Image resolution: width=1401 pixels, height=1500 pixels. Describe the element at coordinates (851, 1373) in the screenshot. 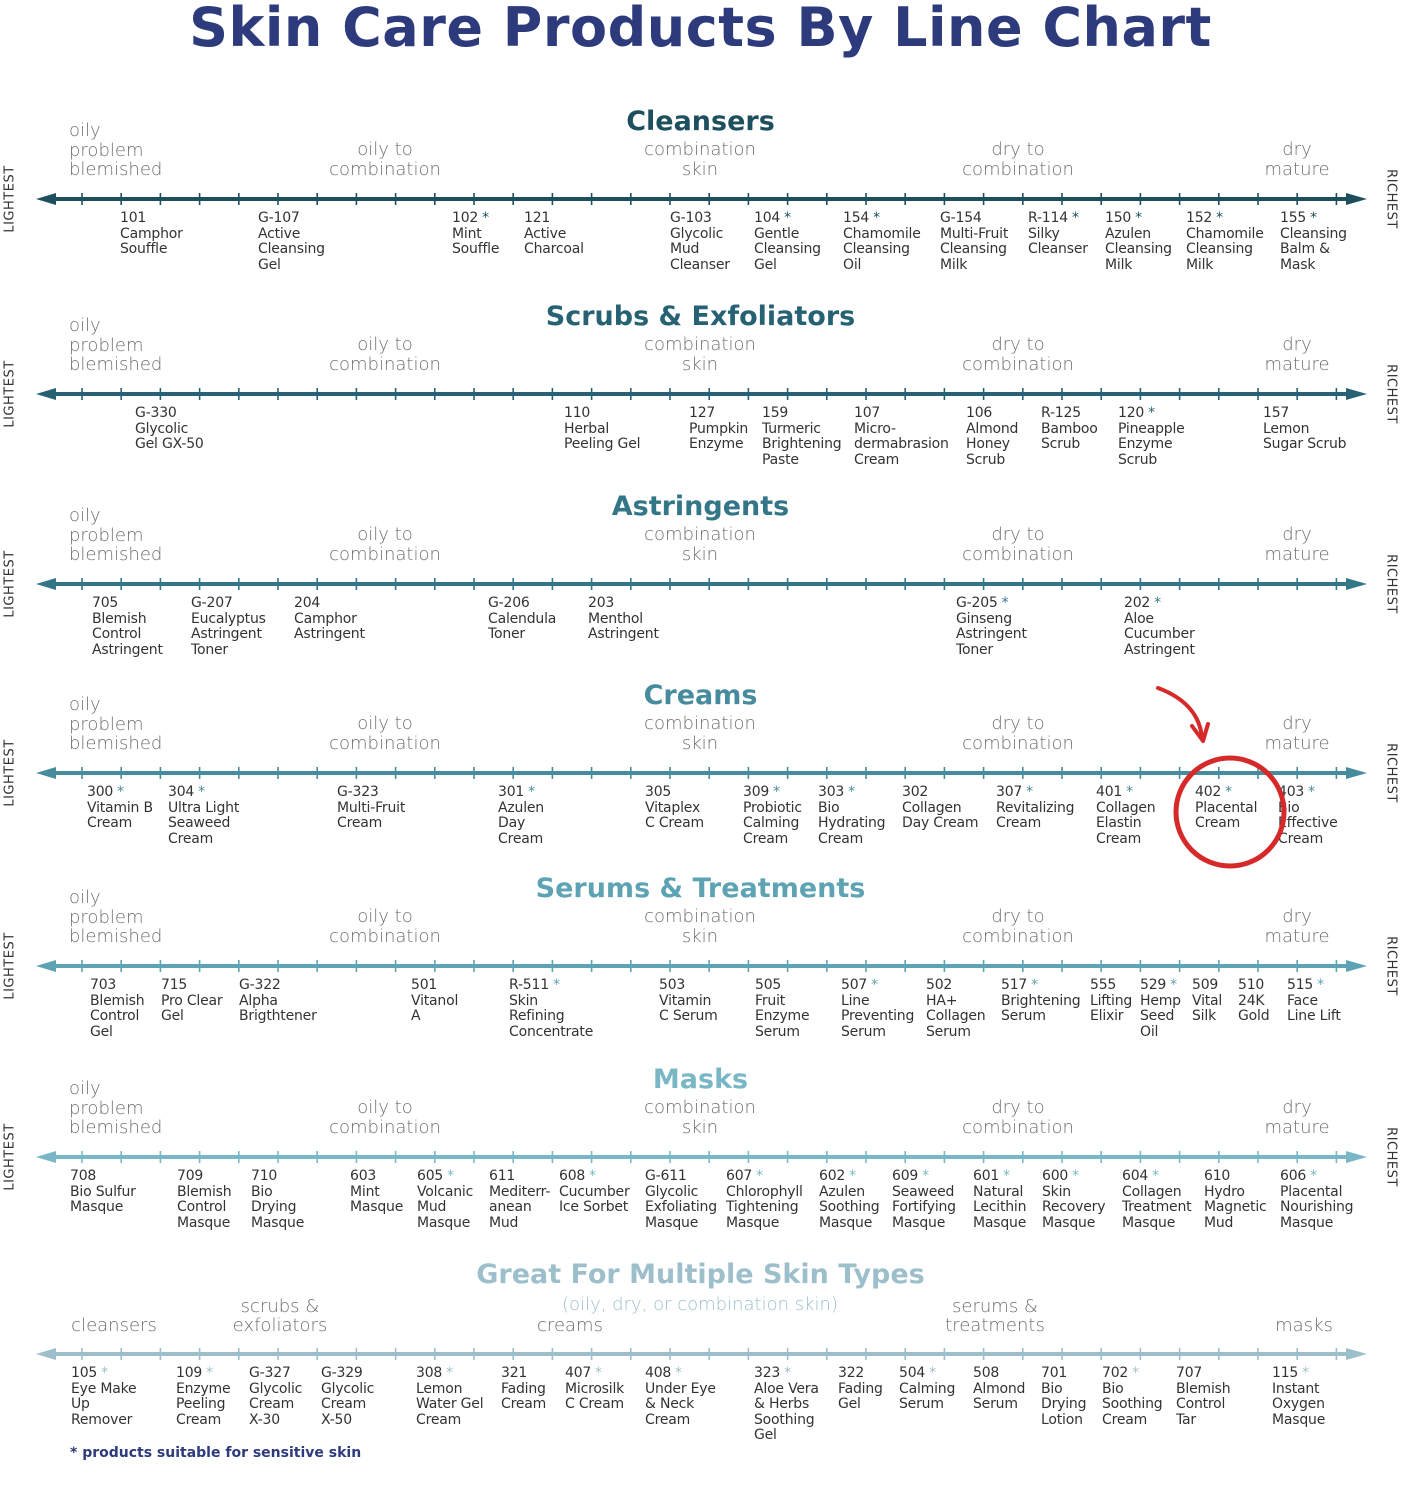

I see `product-code: 322` at that location.